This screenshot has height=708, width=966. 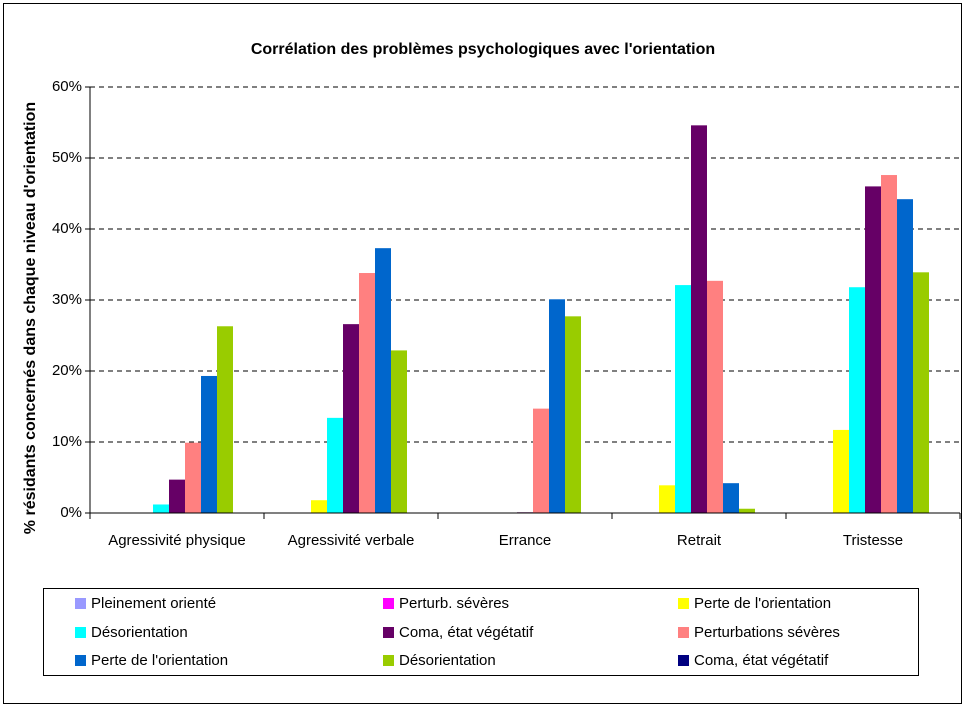 I want to click on y-tick-label: 10%, so click(x=67, y=441).